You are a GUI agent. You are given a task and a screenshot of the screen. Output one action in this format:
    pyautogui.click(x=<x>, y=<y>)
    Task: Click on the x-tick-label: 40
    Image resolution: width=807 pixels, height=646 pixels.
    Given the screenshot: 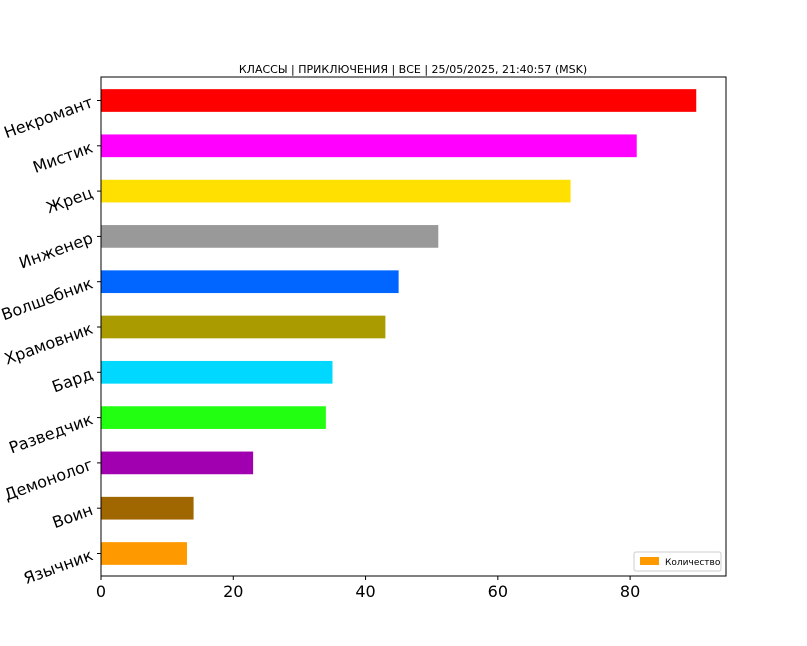 What is the action you would take?
    pyautogui.click(x=365, y=591)
    